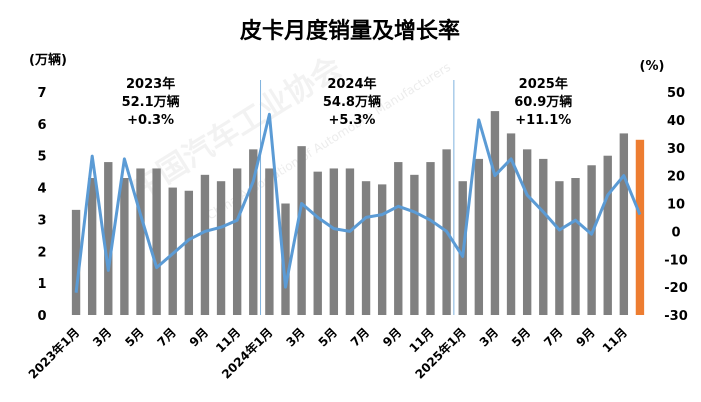  What do you see at coordinates (150, 120) in the screenshot?
I see `period-growth-1: +0.3%` at bounding box center [150, 120].